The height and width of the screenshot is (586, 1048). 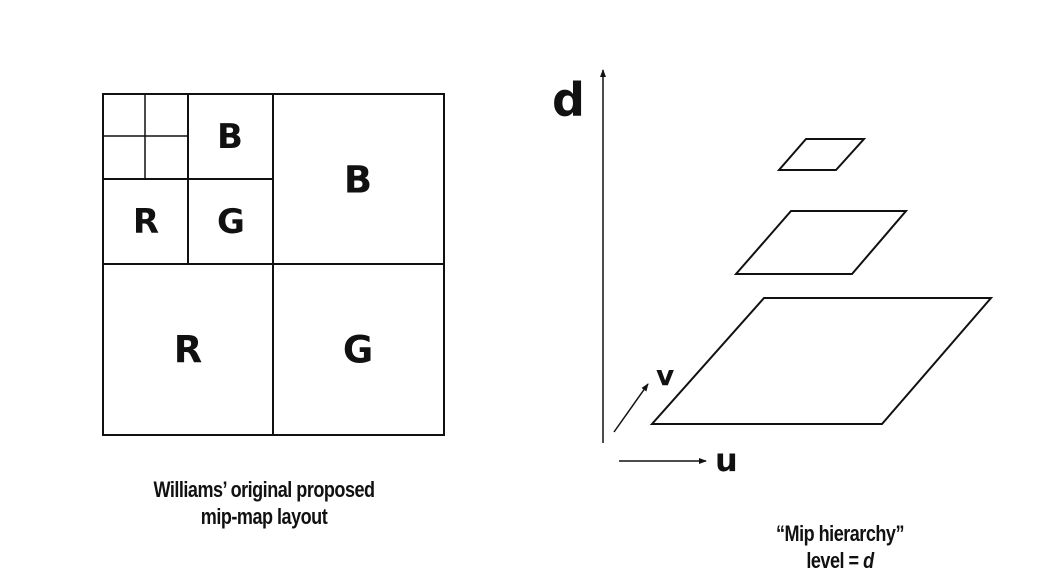 I want to click on mipmap-caption-line-2: mip-map layout, so click(x=264, y=516).